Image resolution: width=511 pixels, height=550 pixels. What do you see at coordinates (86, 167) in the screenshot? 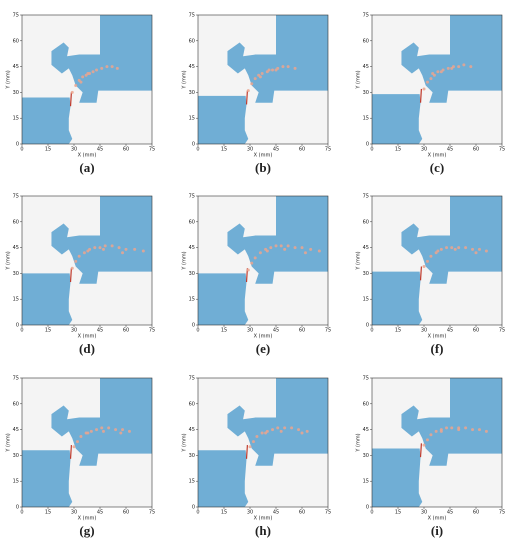
I see `panel-caption: (a)` at bounding box center [86, 167].